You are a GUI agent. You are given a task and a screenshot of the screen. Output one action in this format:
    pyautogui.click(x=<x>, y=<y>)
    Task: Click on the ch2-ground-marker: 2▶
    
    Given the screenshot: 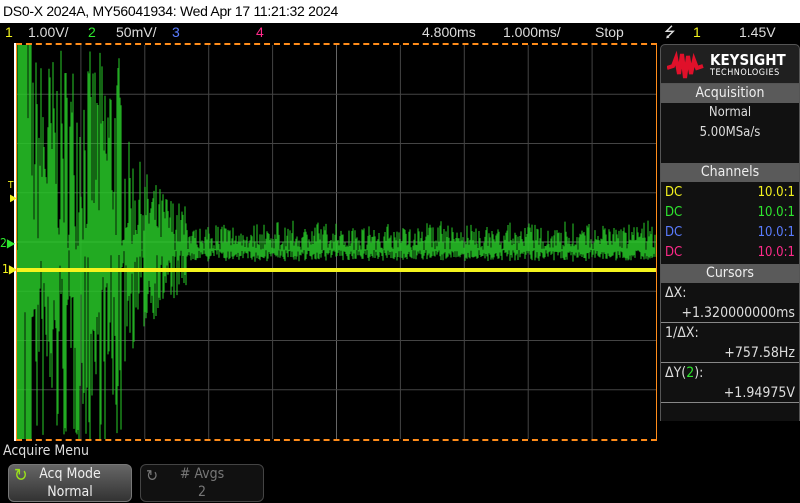 What is the action you would take?
    pyautogui.click(x=8, y=243)
    